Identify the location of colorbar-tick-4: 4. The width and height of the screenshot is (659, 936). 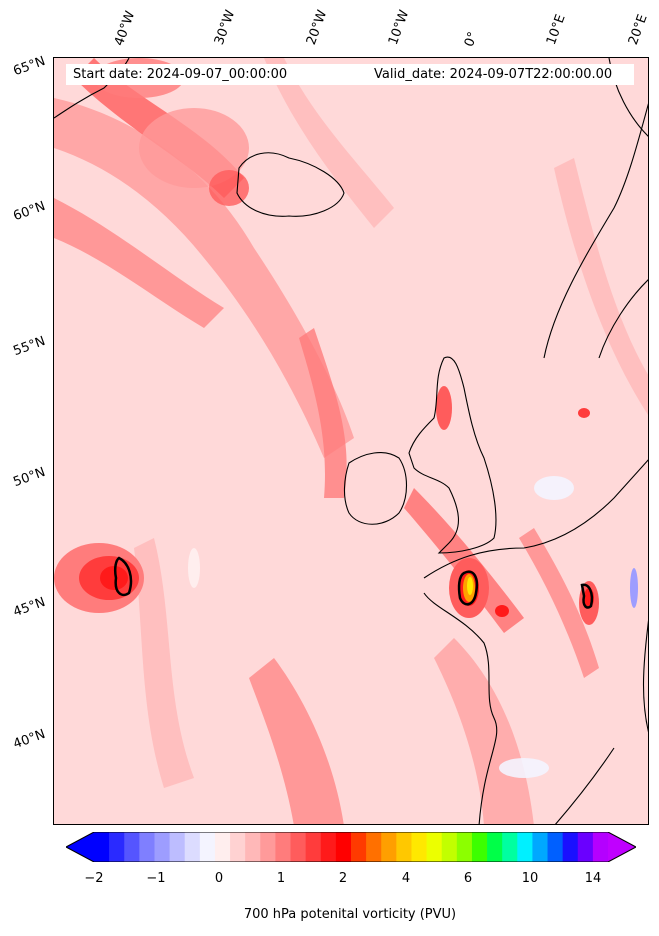
(406, 878).